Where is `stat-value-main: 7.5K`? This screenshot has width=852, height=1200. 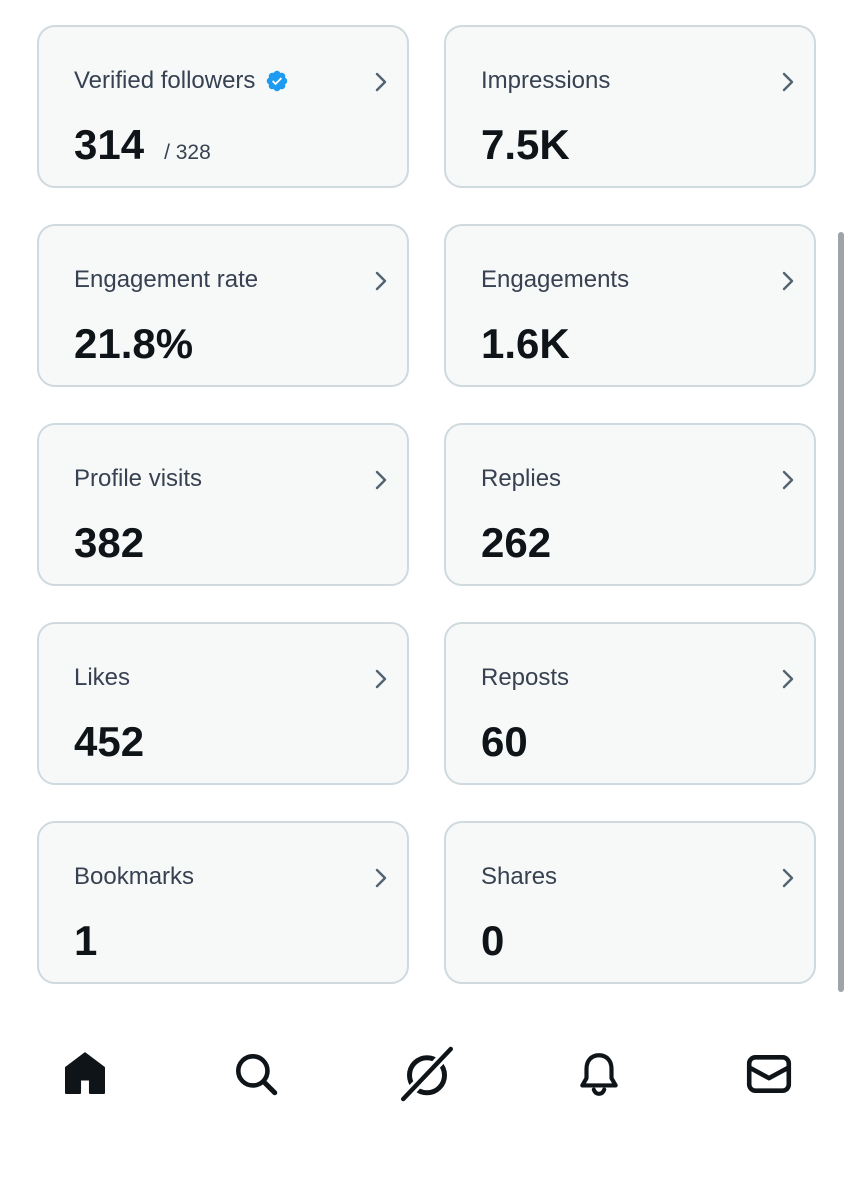 stat-value-main: 7.5K is located at coordinates (525, 144).